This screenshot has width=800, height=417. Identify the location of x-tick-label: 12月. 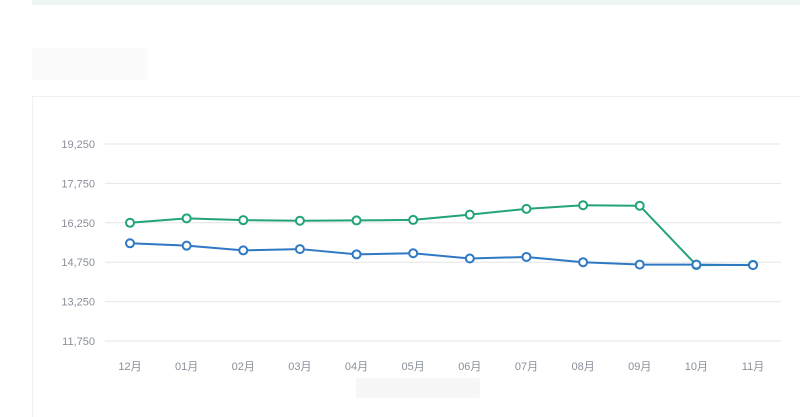
(129, 367).